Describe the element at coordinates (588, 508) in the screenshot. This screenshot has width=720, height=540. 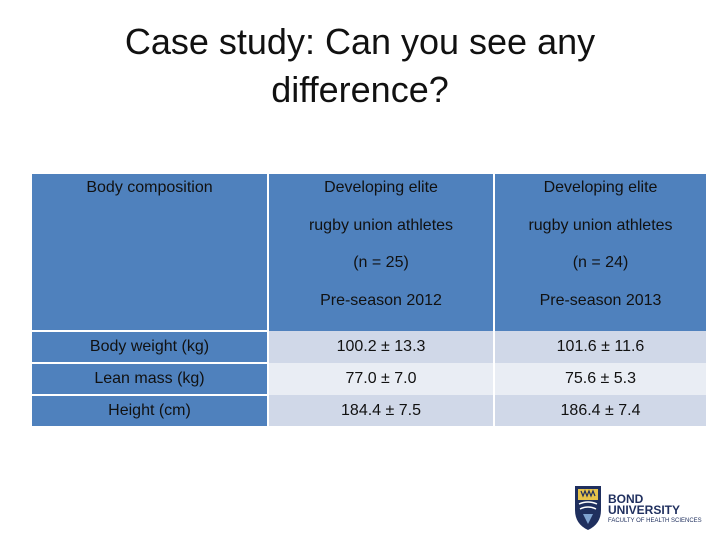
I see `bond-university-crest-icon` at that location.